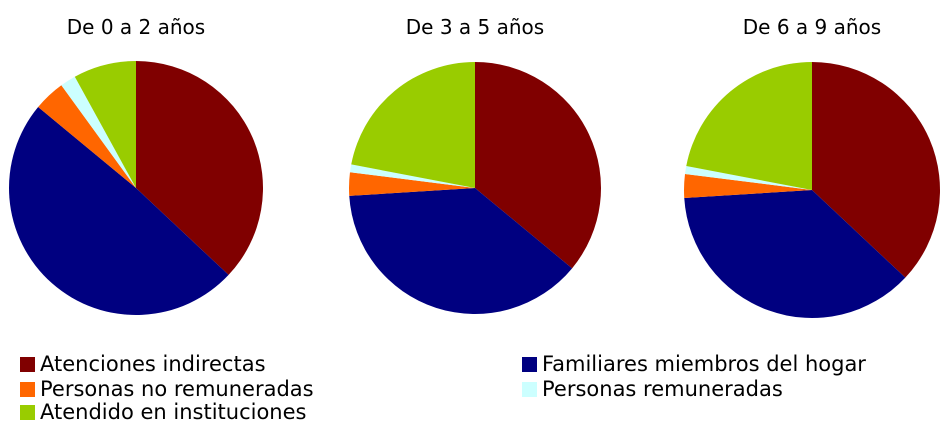 This screenshot has height=432, width=944. Describe the element at coordinates (812, 27) in the screenshot. I see `pie-title: De 6 a 9 años` at that location.